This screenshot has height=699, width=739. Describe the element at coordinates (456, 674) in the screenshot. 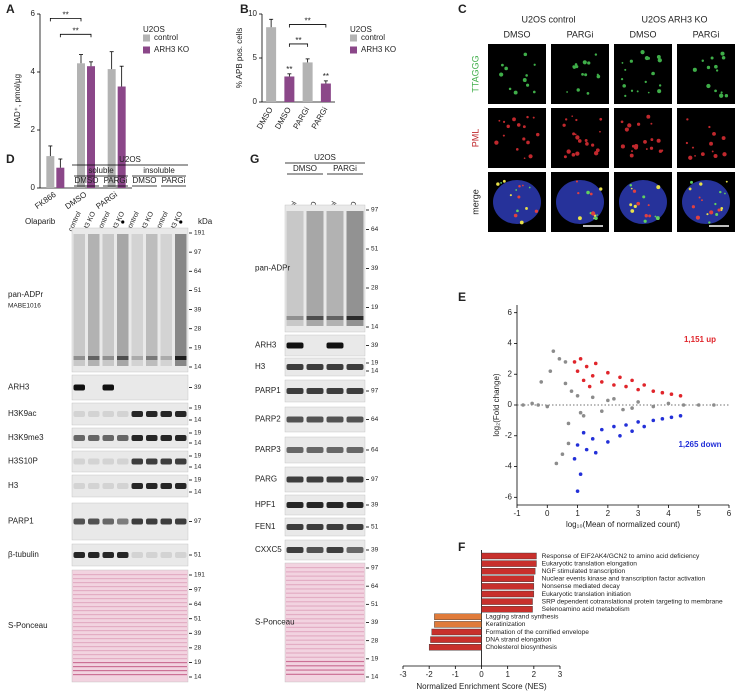

I see `x-tick-label: -1` at that location.